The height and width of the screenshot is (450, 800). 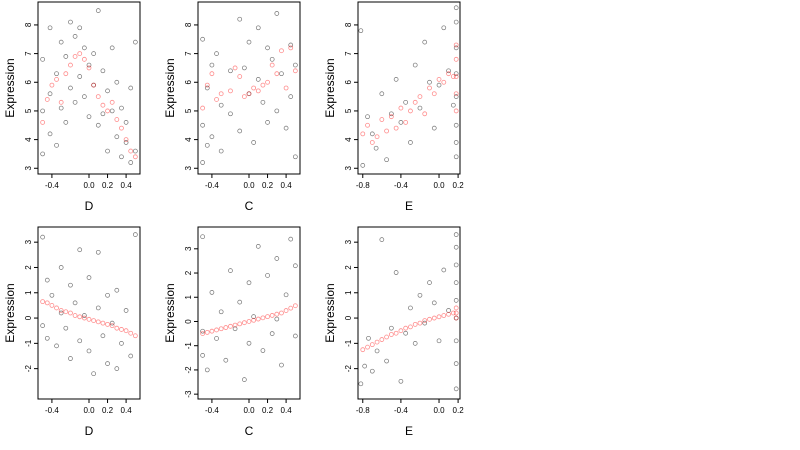 What do you see at coordinates (348, 139) in the screenshot?
I see `y-tick-label: 4` at bounding box center [348, 139].